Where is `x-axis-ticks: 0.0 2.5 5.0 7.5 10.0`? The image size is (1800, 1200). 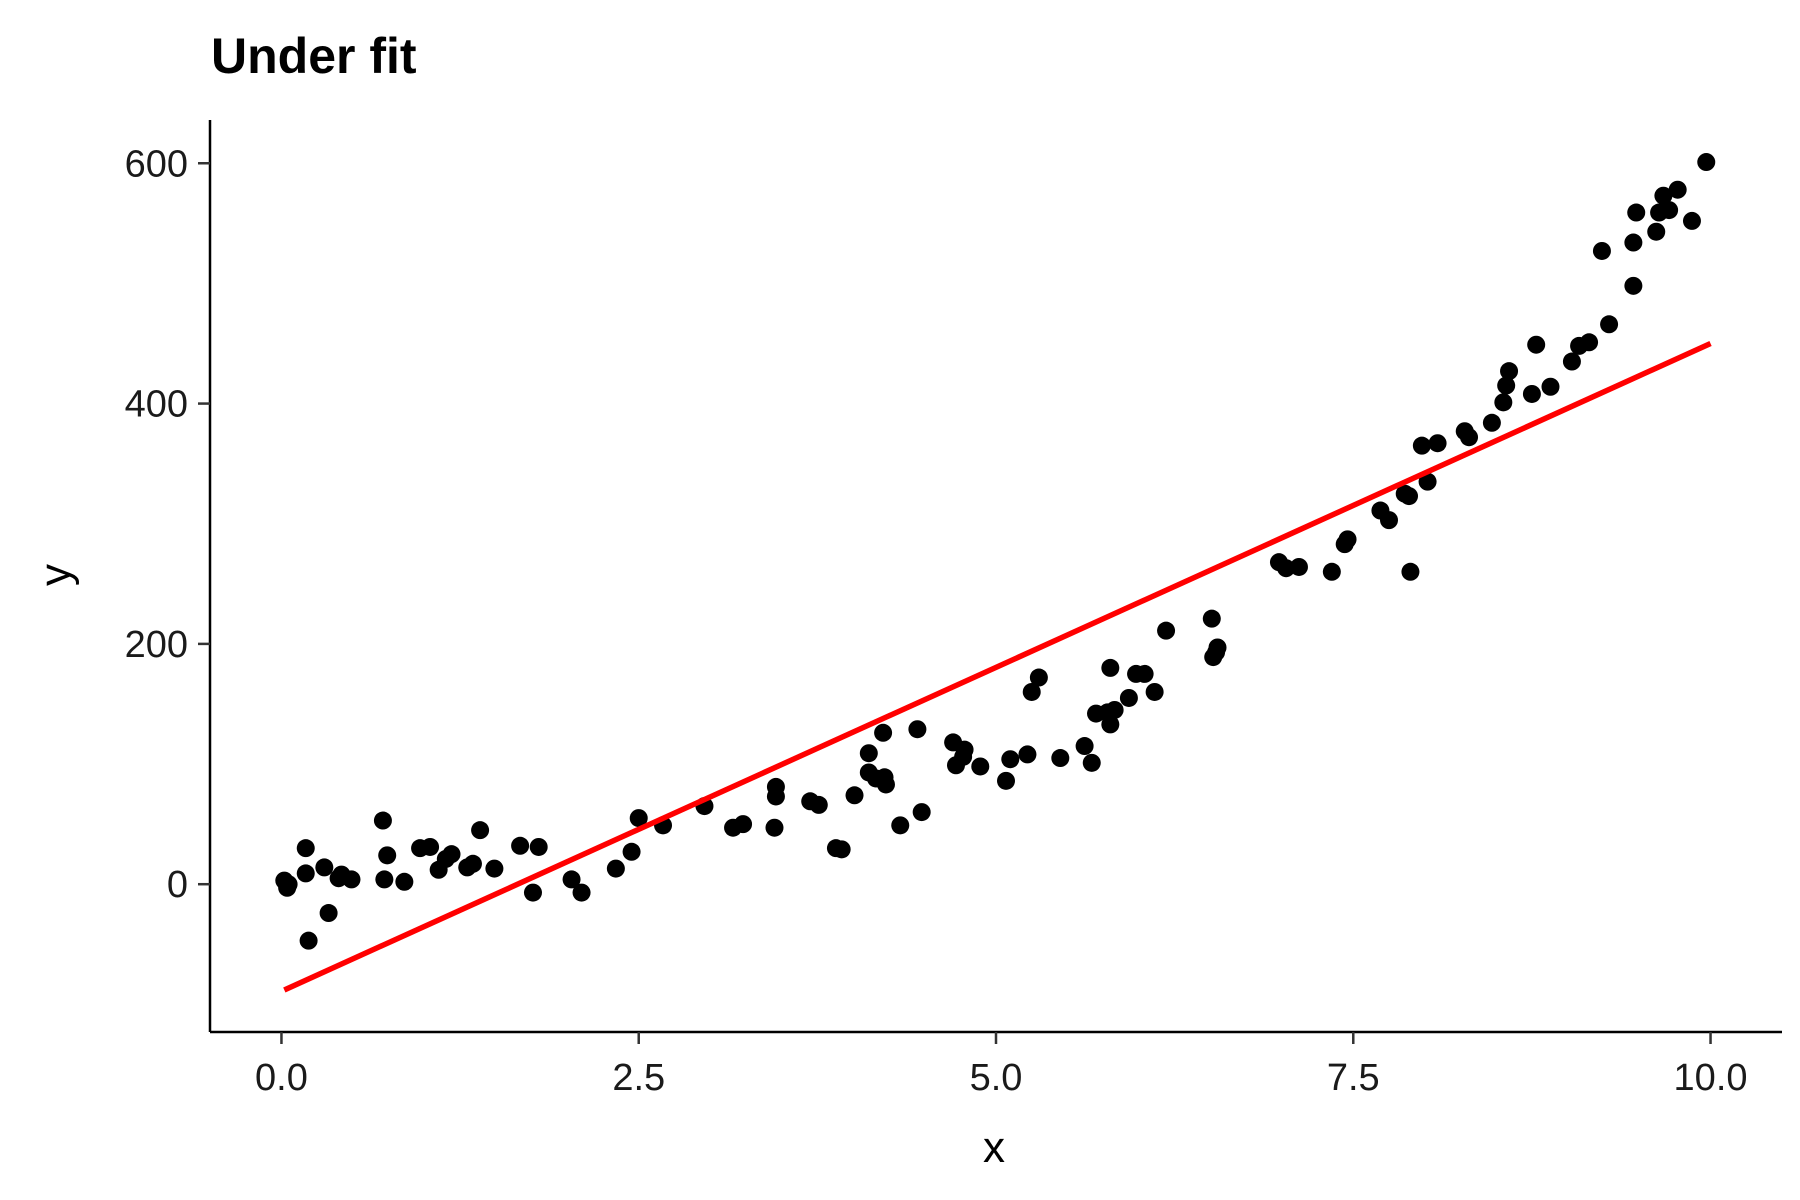
x-axis-ticks: 0.0 2.5 5.0 7.5 10.0 is located at coordinates (1001, 1065).